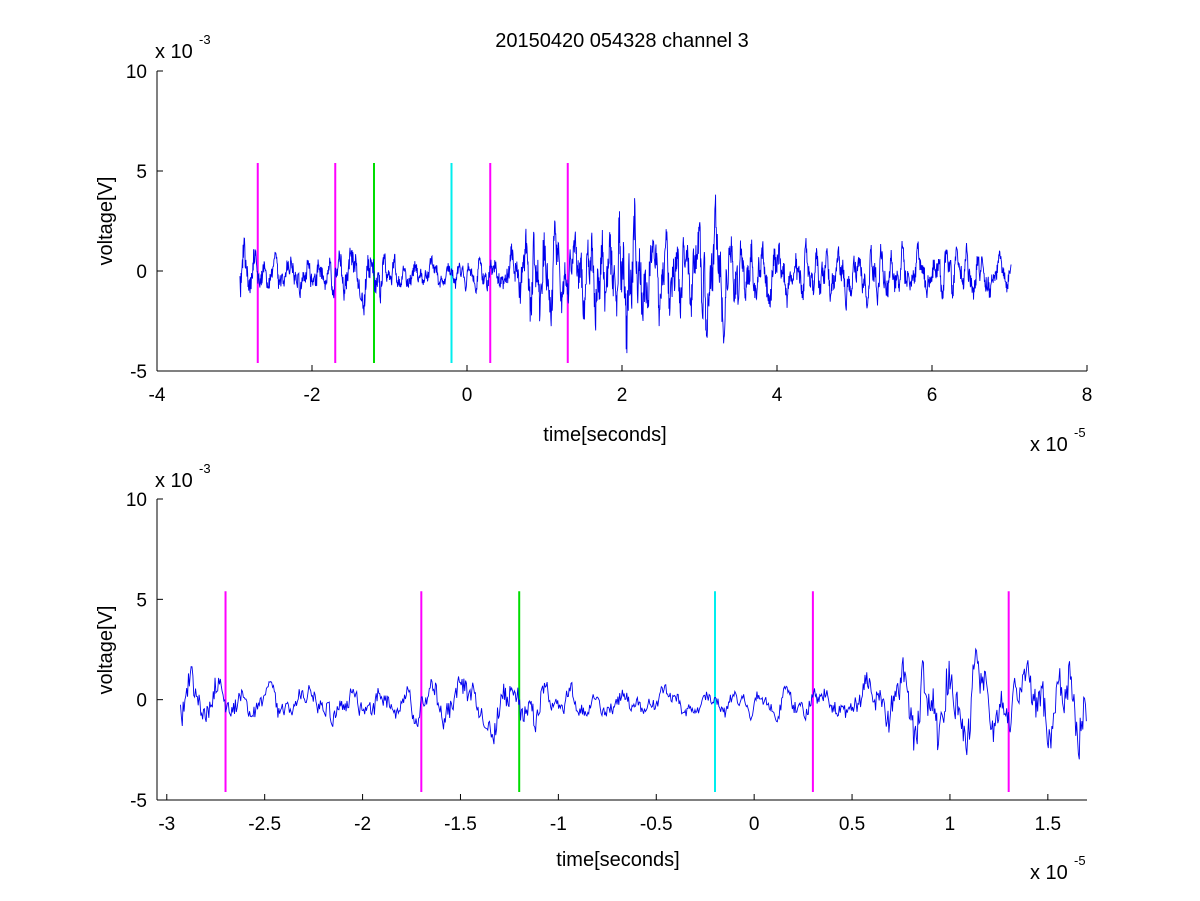 Image resolution: width=1200 pixels, height=901 pixels. Describe the element at coordinates (1049, 445) in the screenshot. I see `top-plot-x-multiplier: x 10` at that location.